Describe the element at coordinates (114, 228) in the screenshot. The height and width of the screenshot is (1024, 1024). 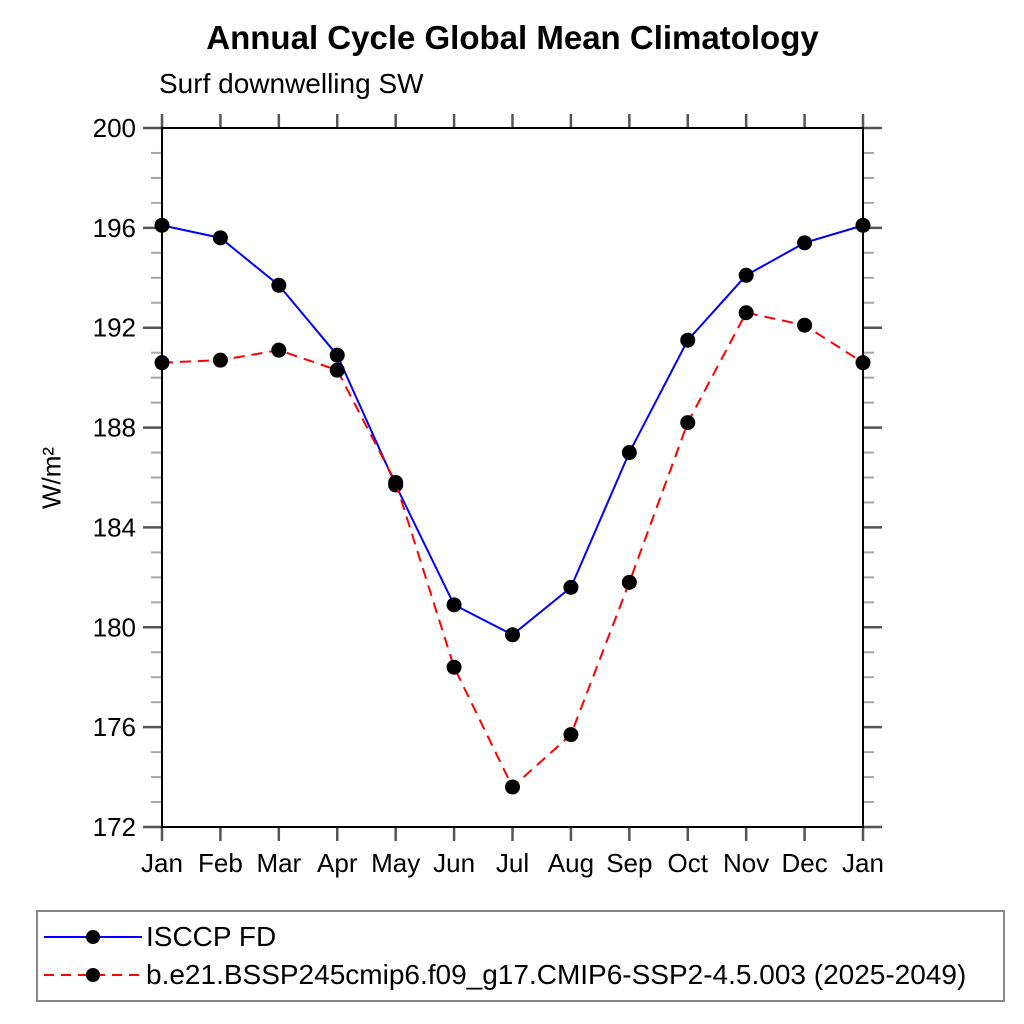
I see `y-tick-label: 196` at that location.